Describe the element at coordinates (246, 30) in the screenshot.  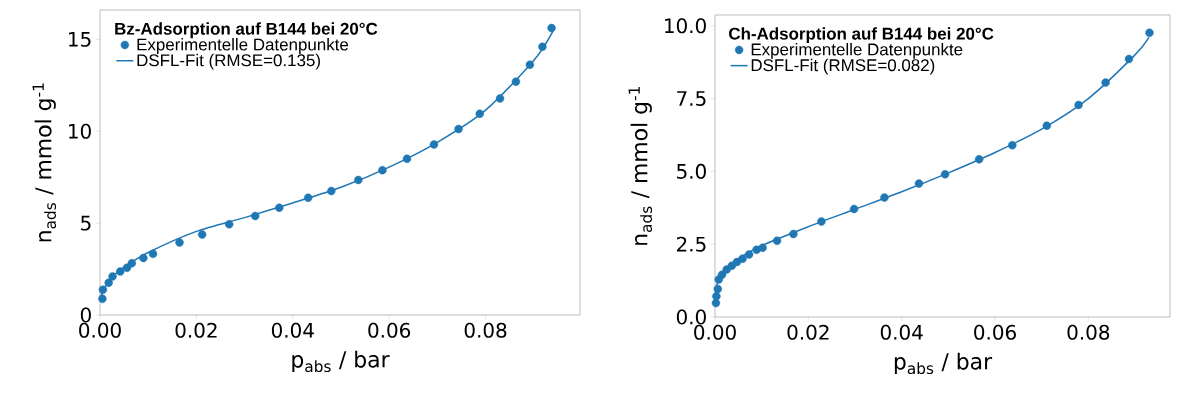
I see `legend-title: Bz-Adsorption auf B144 bei 20°C` at that location.